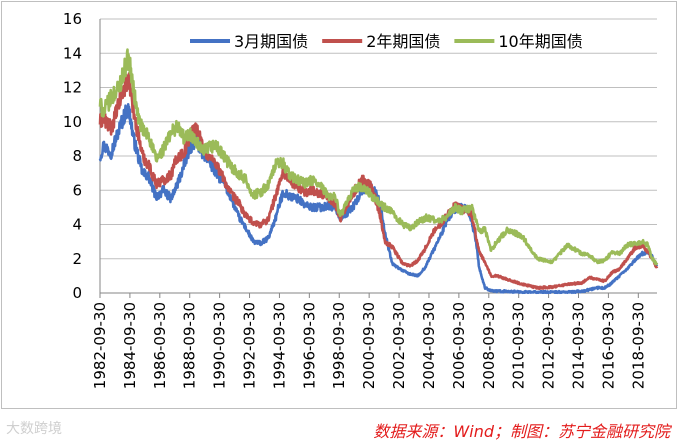  Describe the element at coordinates (638, 345) in the screenshot. I see `x-tick-label: 2018-09-30` at that location.